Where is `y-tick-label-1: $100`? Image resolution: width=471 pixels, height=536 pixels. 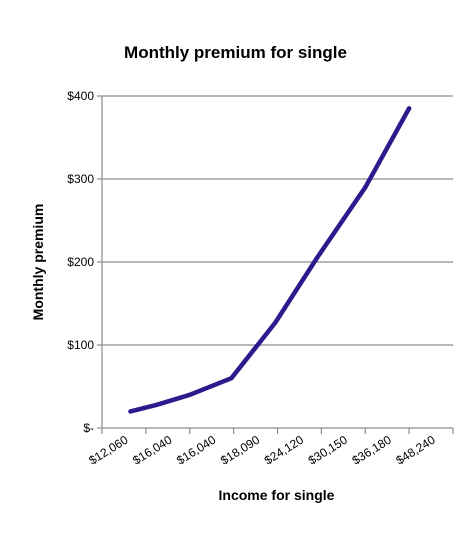 y-tick-label-1: $100 is located at coordinates (80, 345).